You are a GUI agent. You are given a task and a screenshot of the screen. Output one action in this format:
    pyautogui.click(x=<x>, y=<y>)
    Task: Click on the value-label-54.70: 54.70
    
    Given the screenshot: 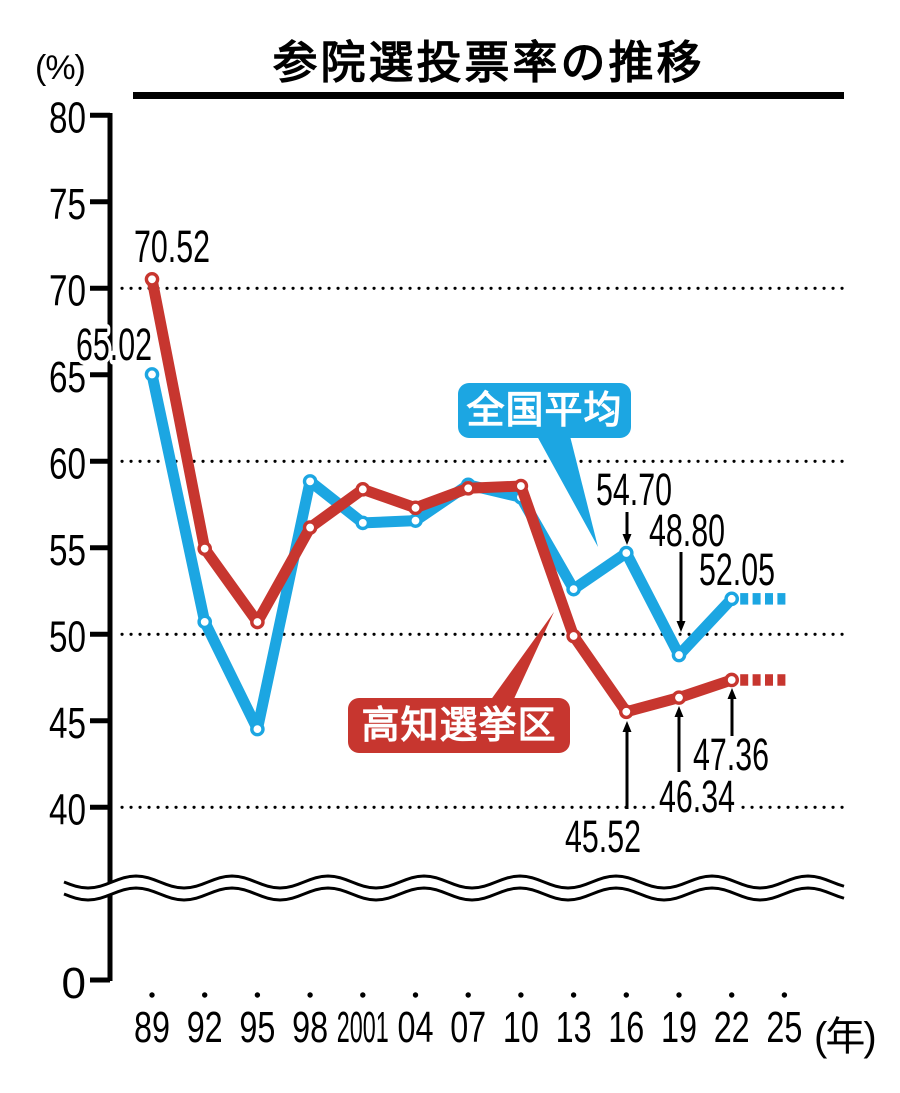 What is the action you would take?
    pyautogui.click(x=634, y=489)
    